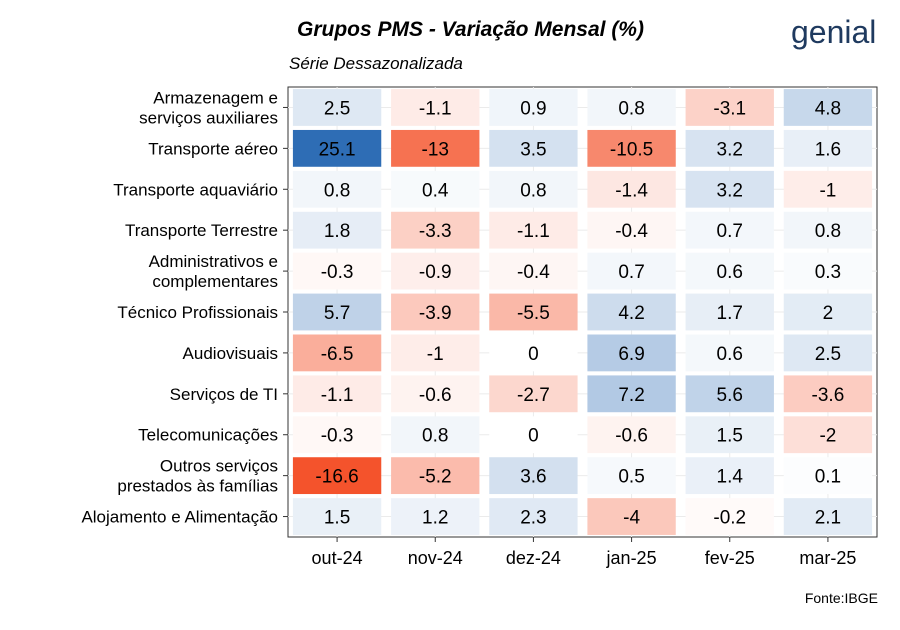  What do you see at coordinates (631, 190) in the screenshot?
I see `cell-value-label: -1.4` at bounding box center [631, 190].